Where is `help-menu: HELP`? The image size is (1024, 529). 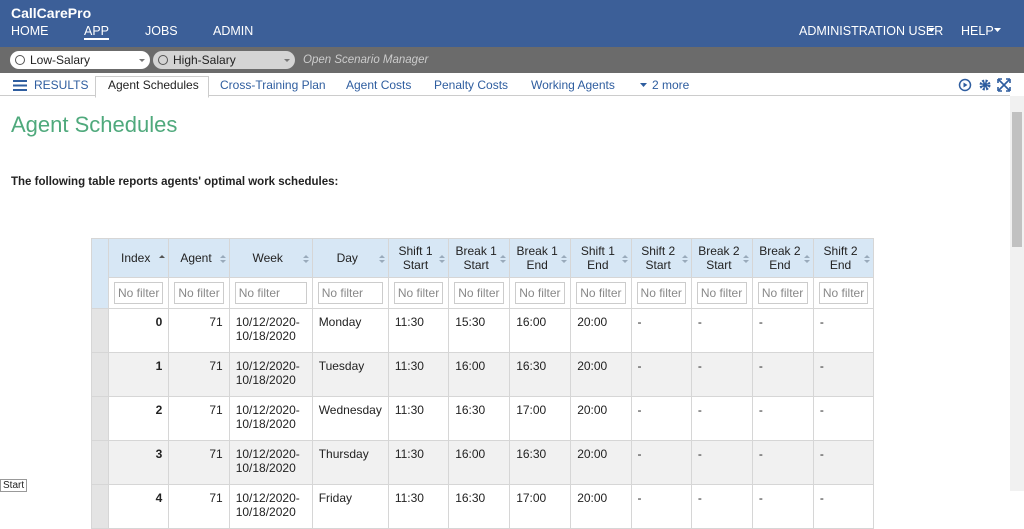
help-menu: HELP is located at coordinates (977, 31).